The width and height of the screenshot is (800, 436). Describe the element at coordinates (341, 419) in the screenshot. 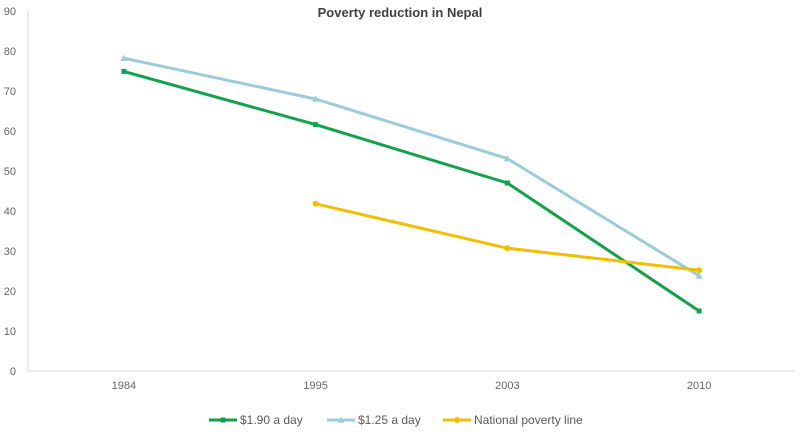

I see `legend-marker-1-25-a-day` at that location.